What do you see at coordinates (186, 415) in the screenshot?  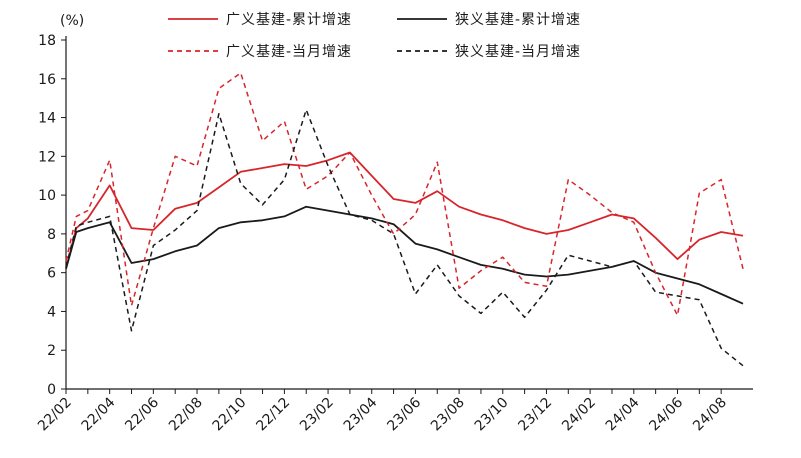 I see `x-tick-label: 22/08` at bounding box center [186, 415].